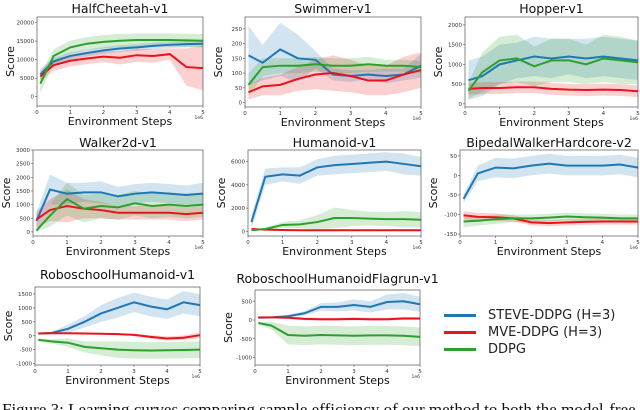 The image size is (640, 410). Describe the element at coordinates (335, 142) in the screenshot. I see `chart-title: Humanoid-v1` at that location.